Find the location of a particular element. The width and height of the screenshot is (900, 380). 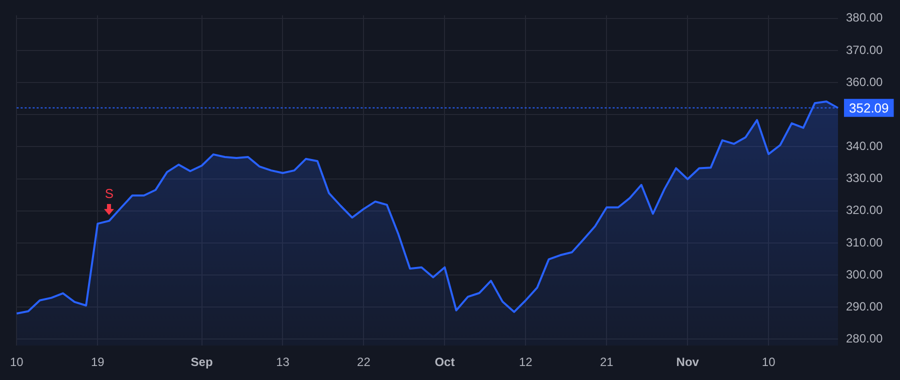

y-tick-label: 360.00 is located at coordinates (865, 81).